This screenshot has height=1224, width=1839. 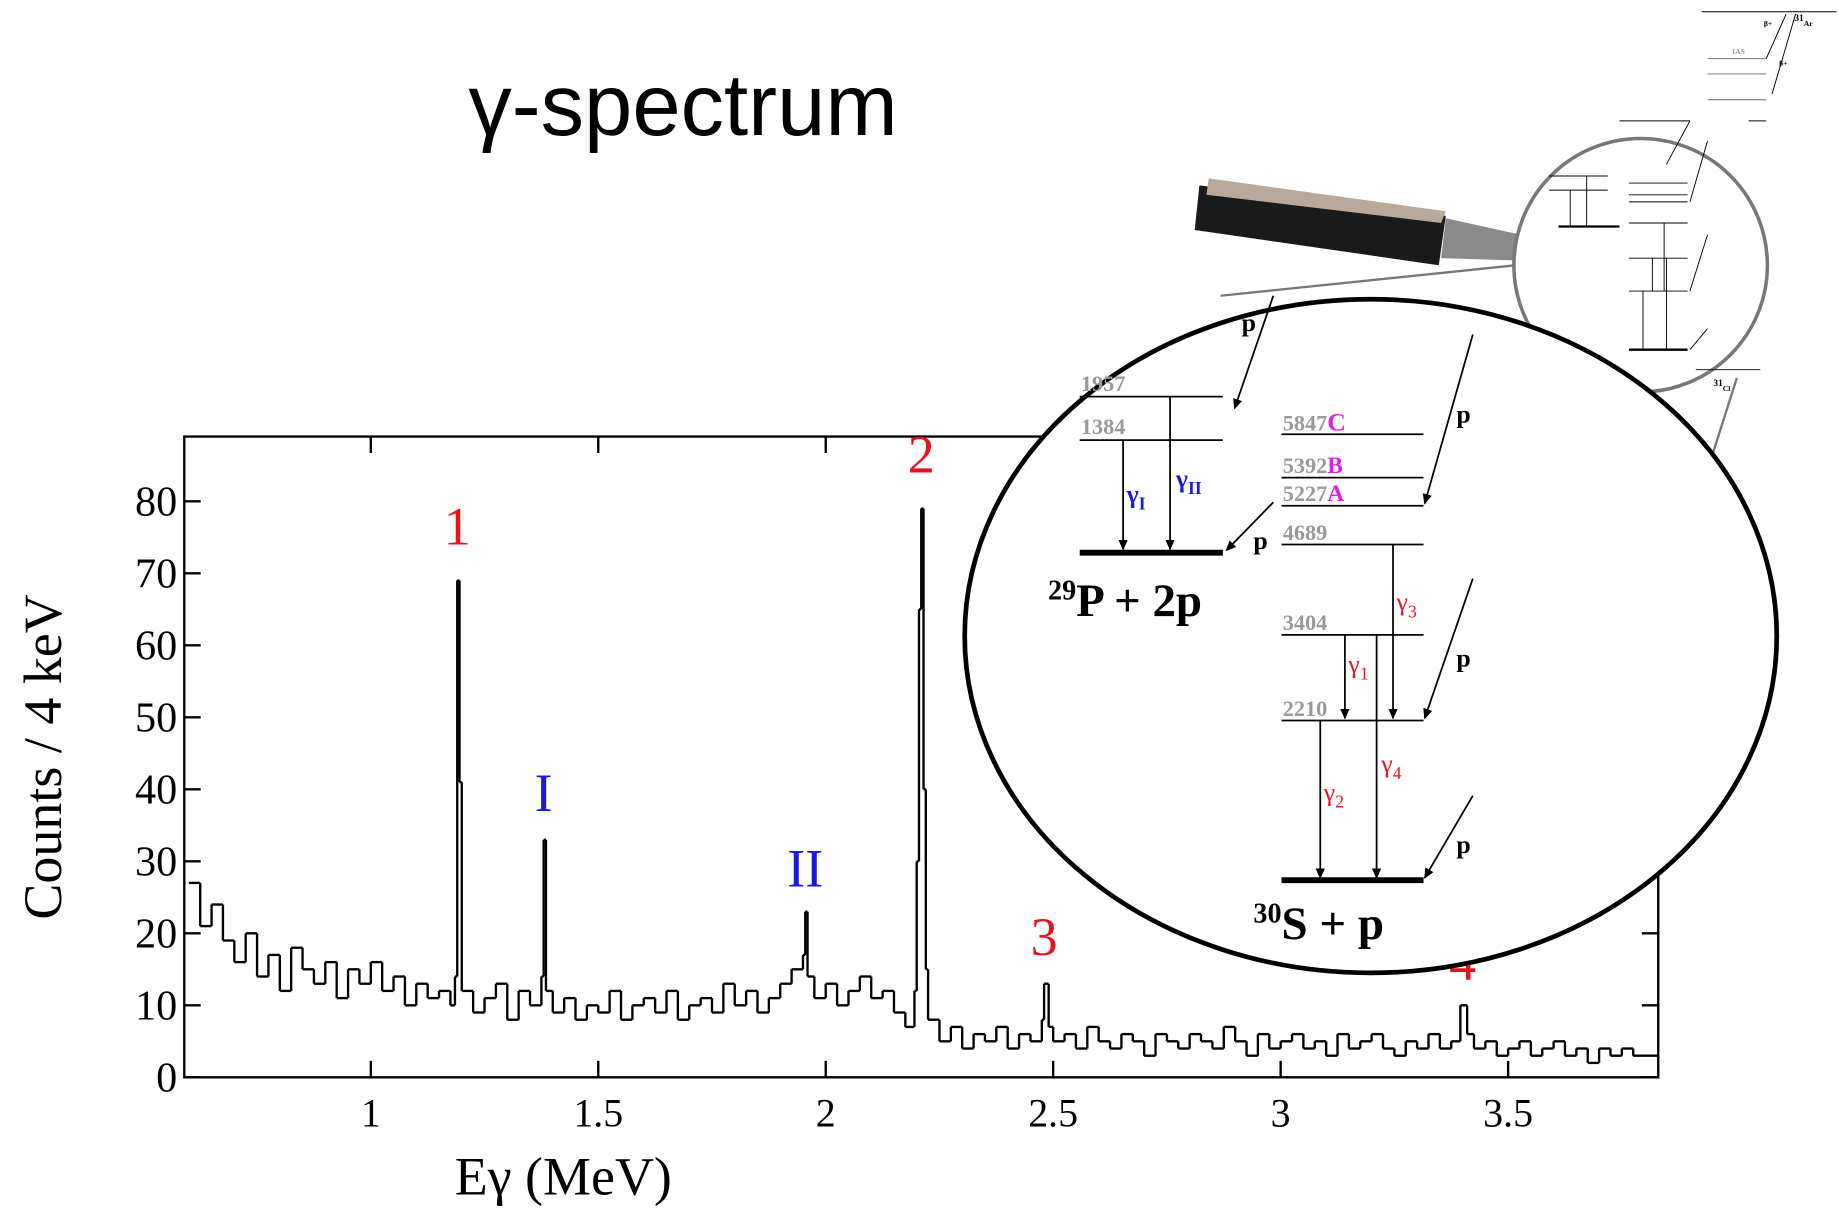 I want to click on mass-number: 29, so click(x=1062, y=591).